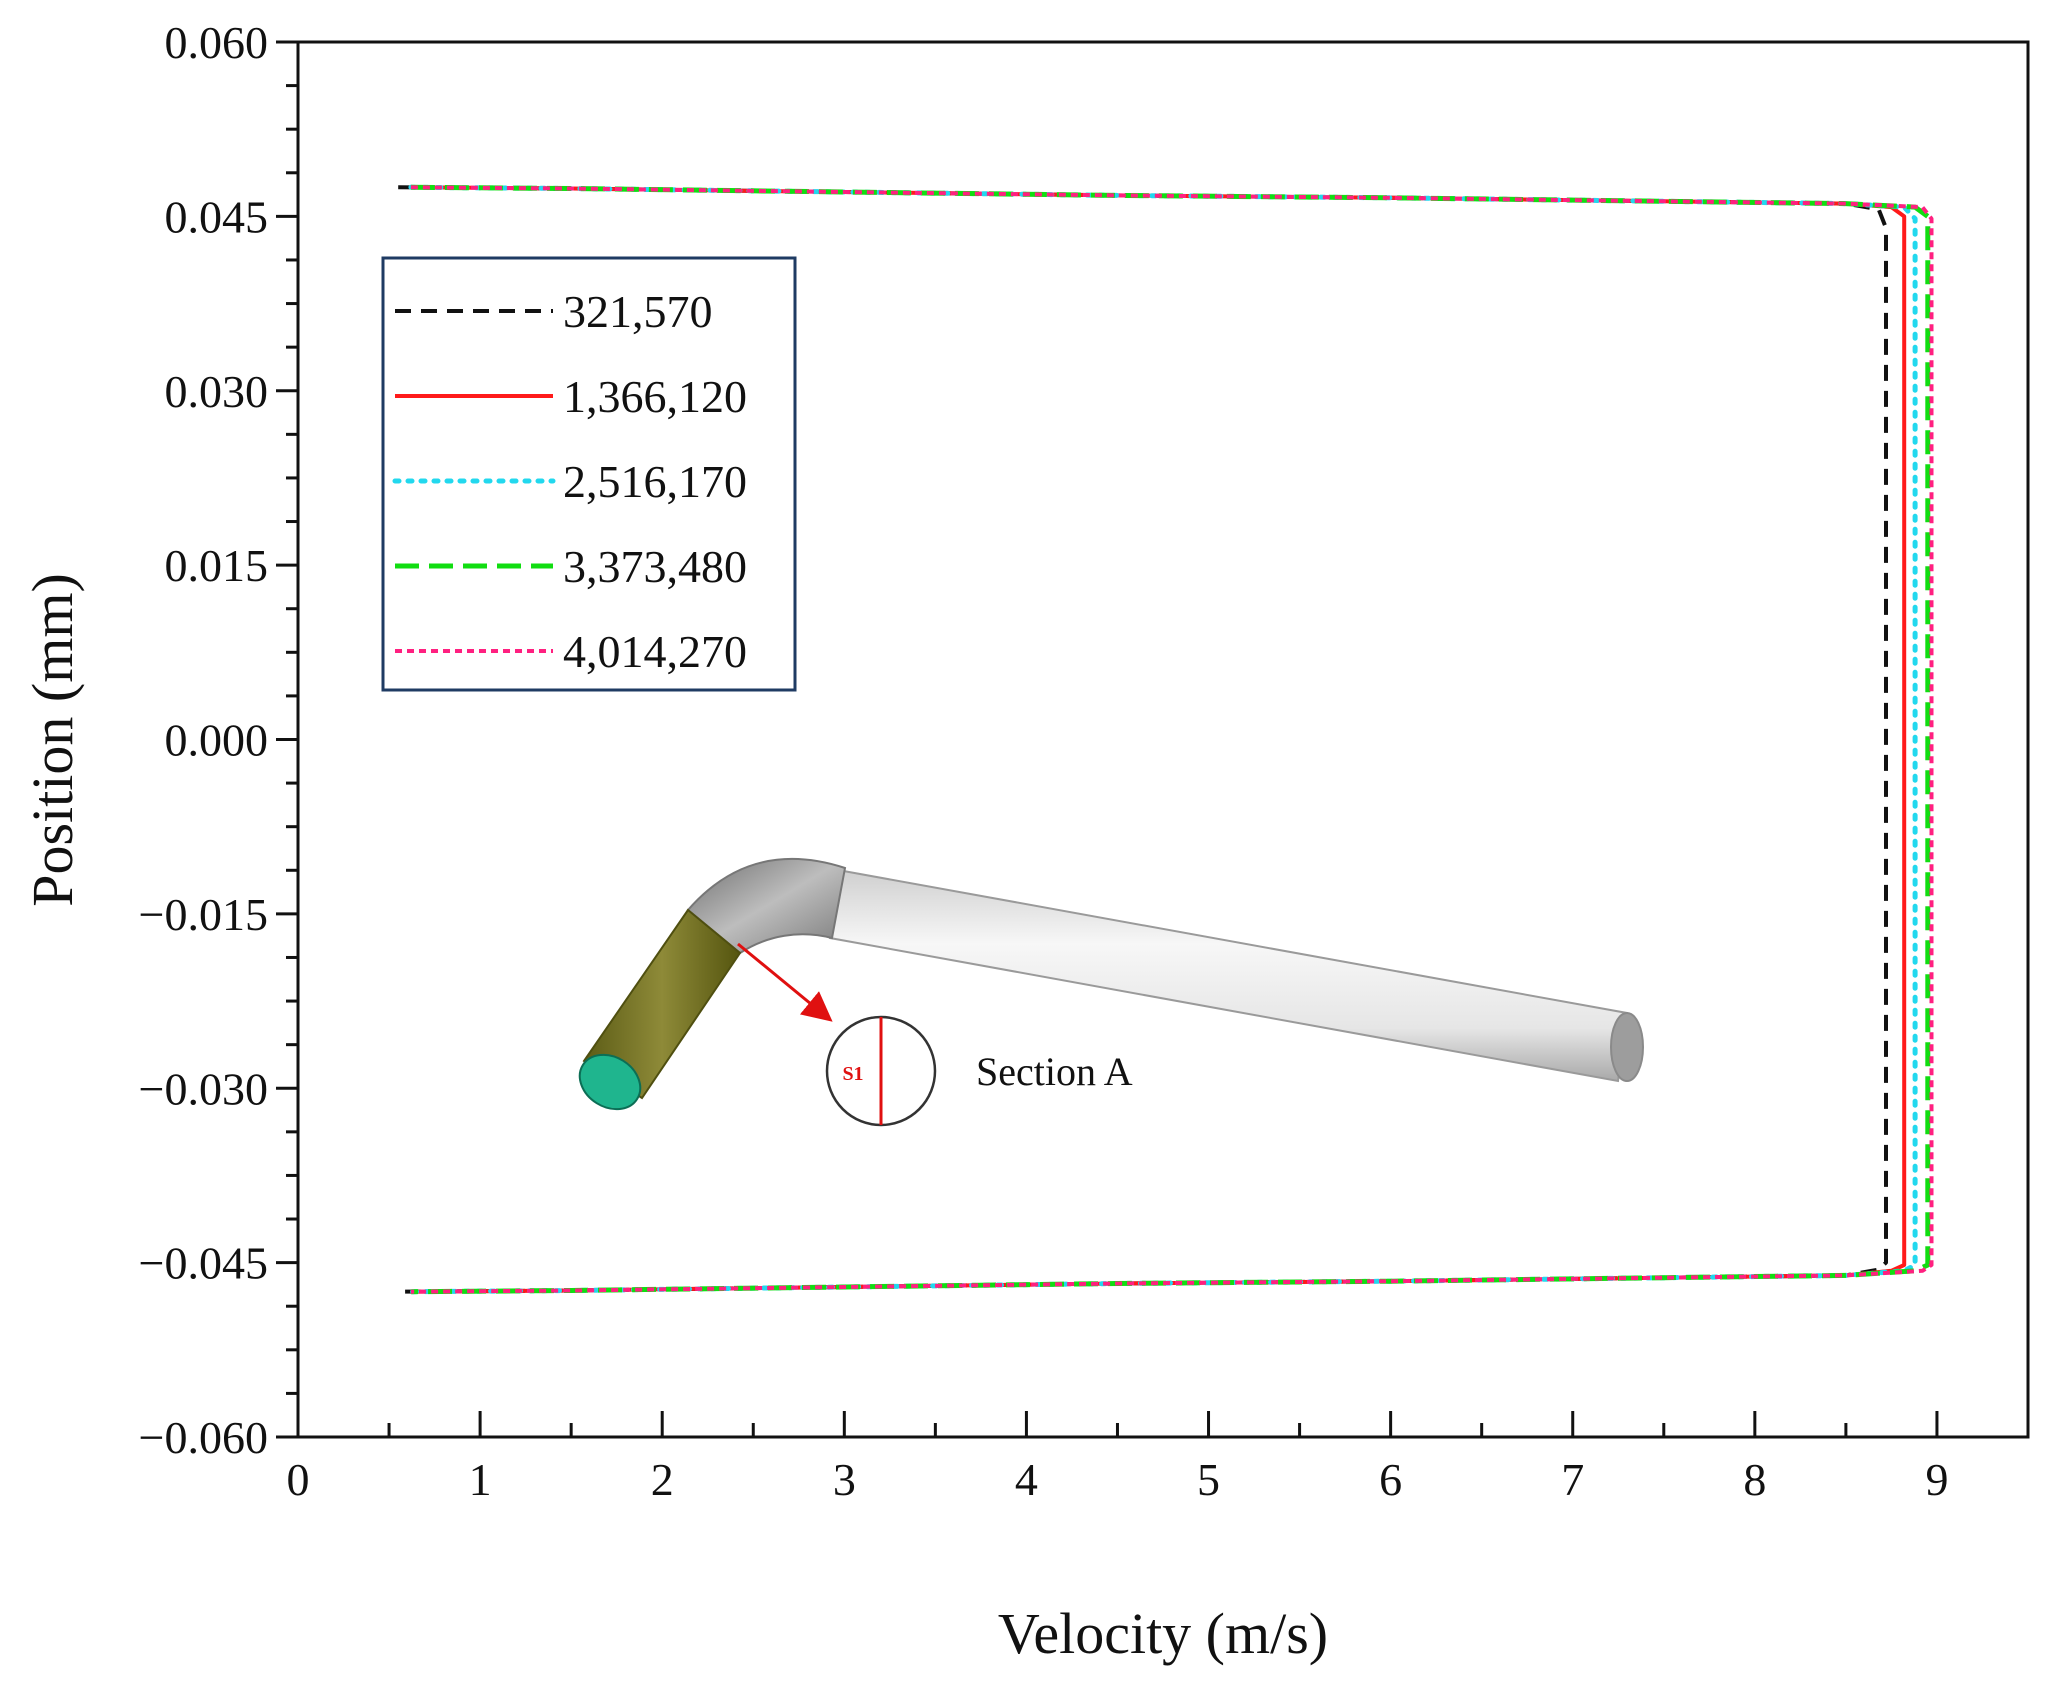 Image resolution: width=2045 pixels, height=1681 pixels. I want to click on x-tick-label: 4, so click(1026, 1479).